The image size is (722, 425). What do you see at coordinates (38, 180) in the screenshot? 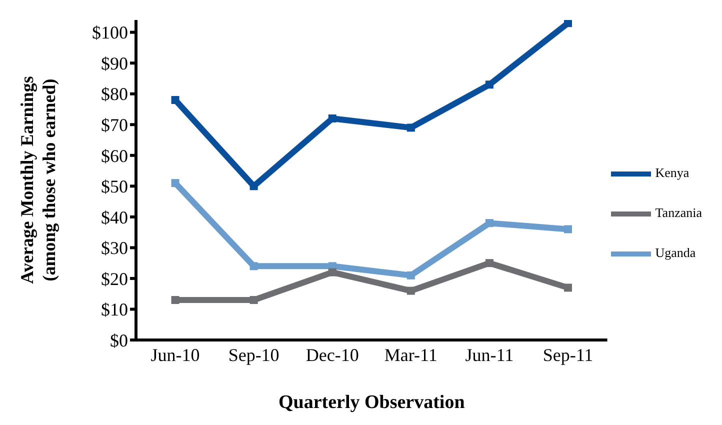
I see `y-axis-title: Average Monthly Earnings (among those who earned)` at bounding box center [38, 180].